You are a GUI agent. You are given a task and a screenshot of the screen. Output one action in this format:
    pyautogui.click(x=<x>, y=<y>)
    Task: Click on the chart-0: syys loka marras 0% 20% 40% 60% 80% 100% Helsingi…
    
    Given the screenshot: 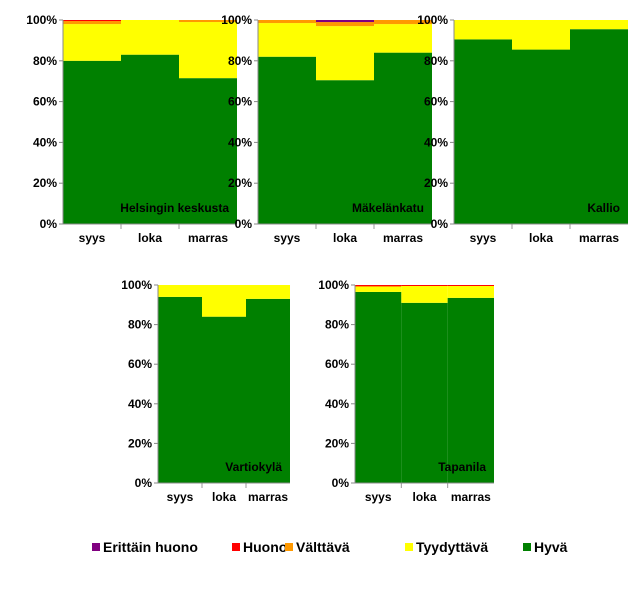 What is the action you would take?
    pyautogui.click(x=131, y=129)
    